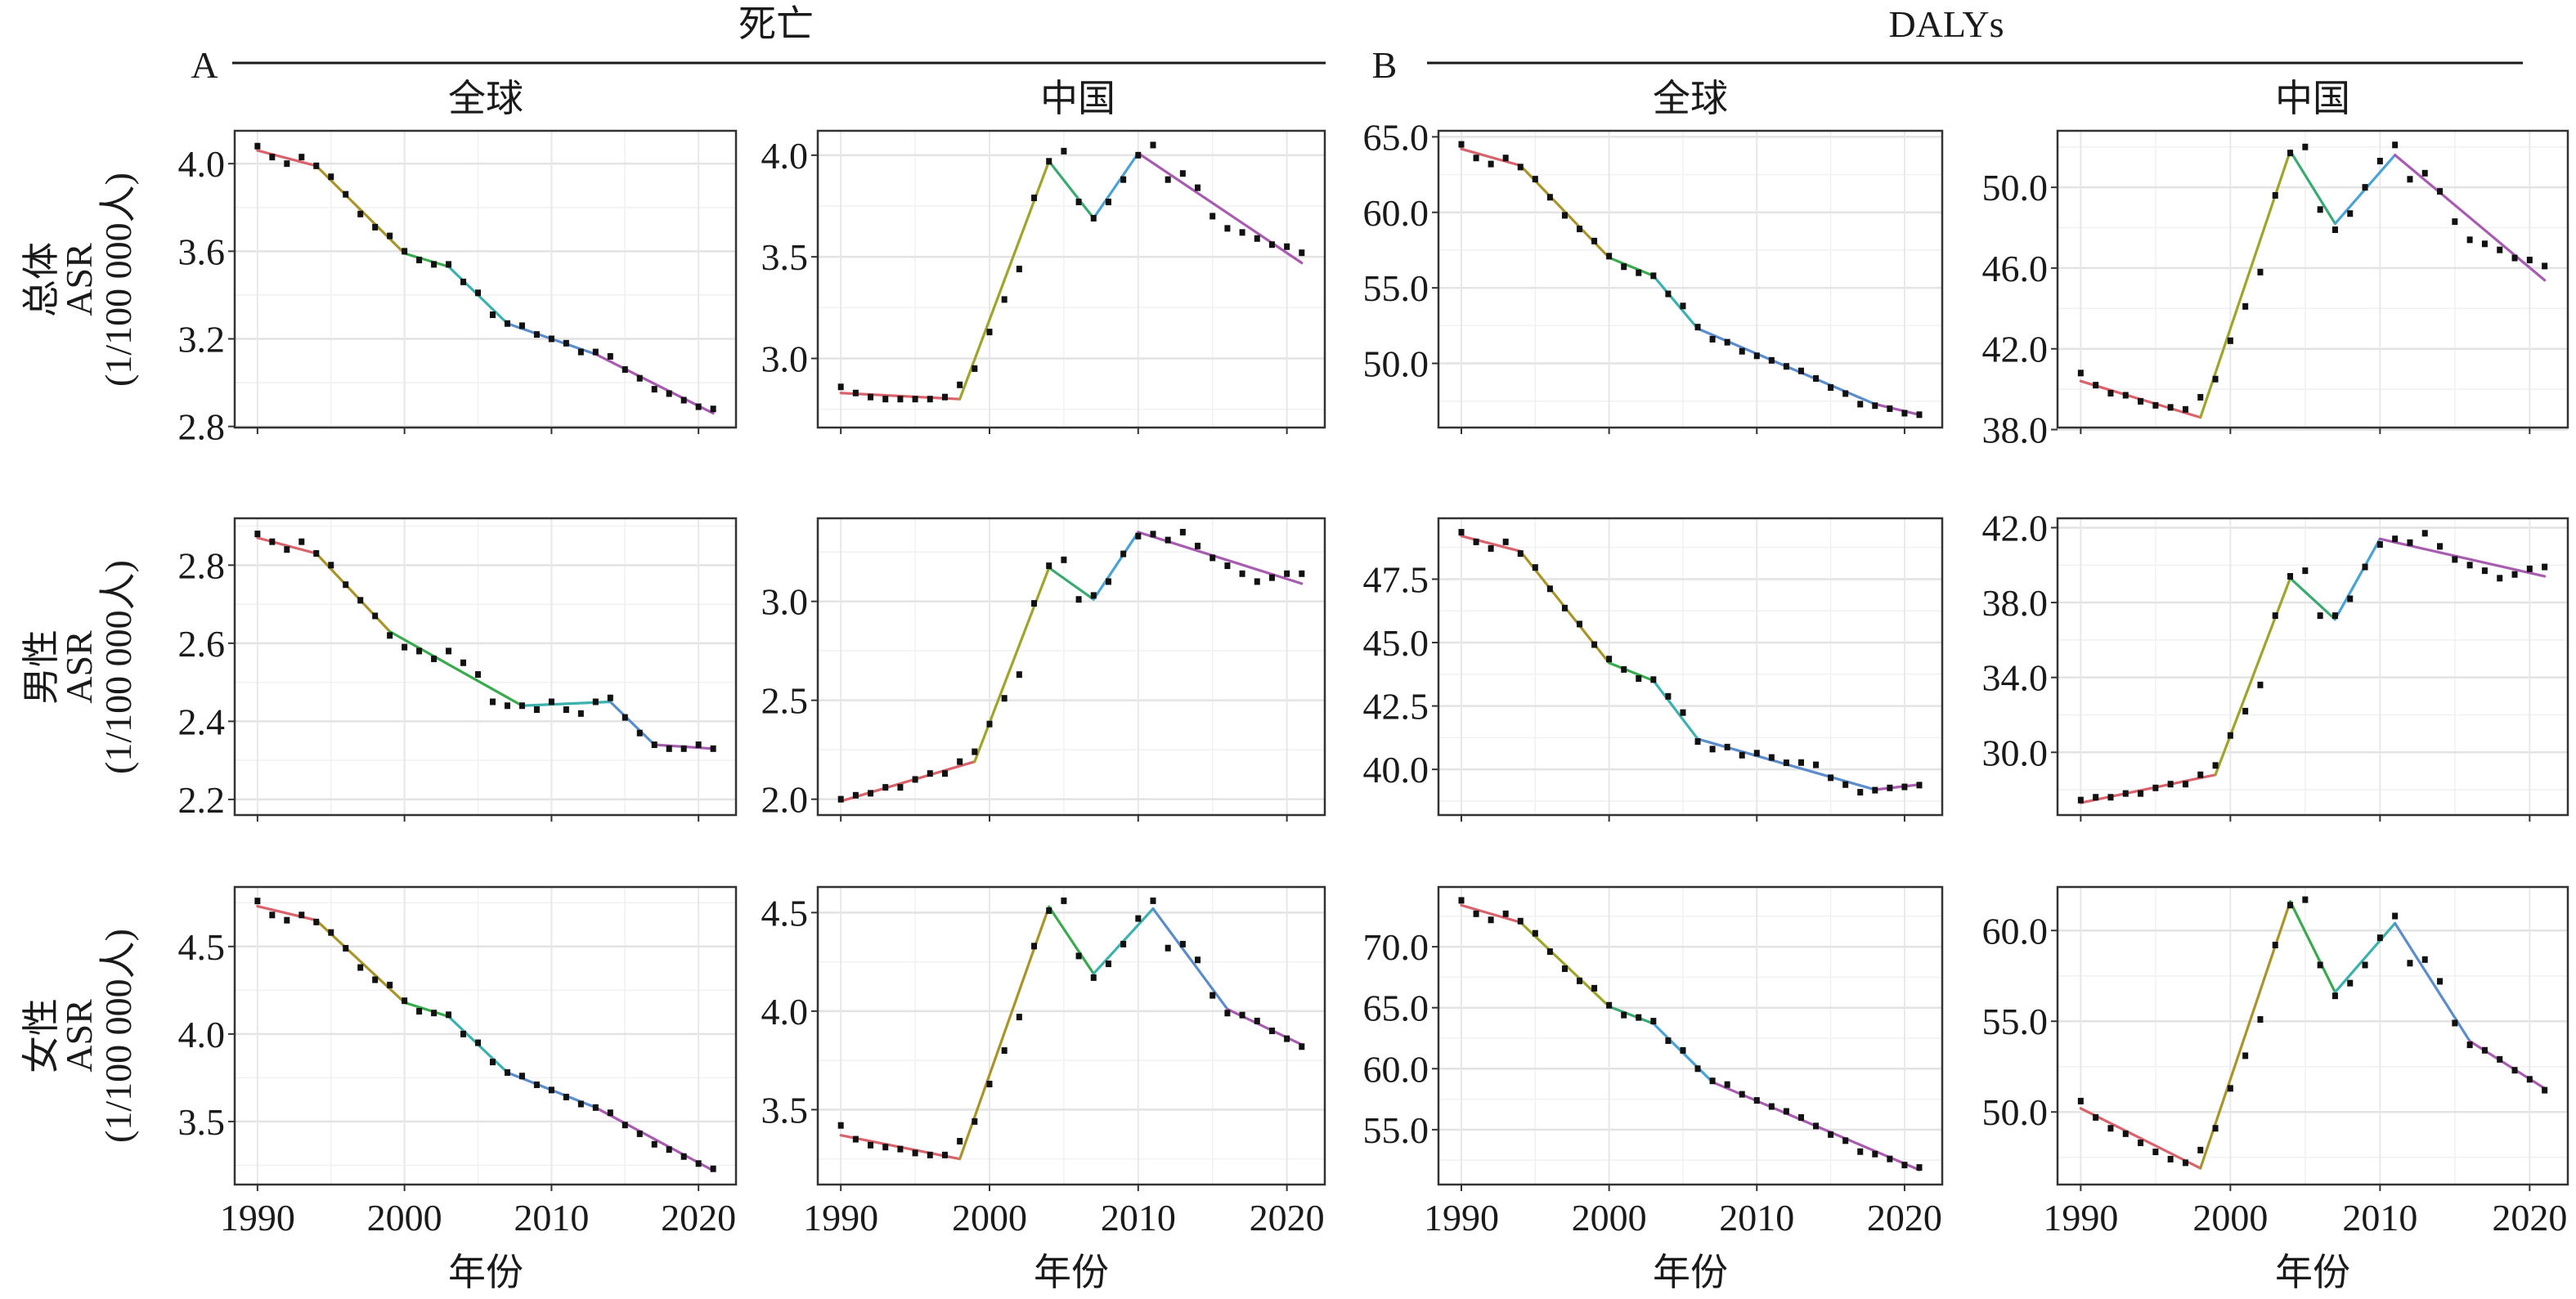 This screenshot has width=2576, height=1299. I want to click on plot-border, so click(1690, 1035).